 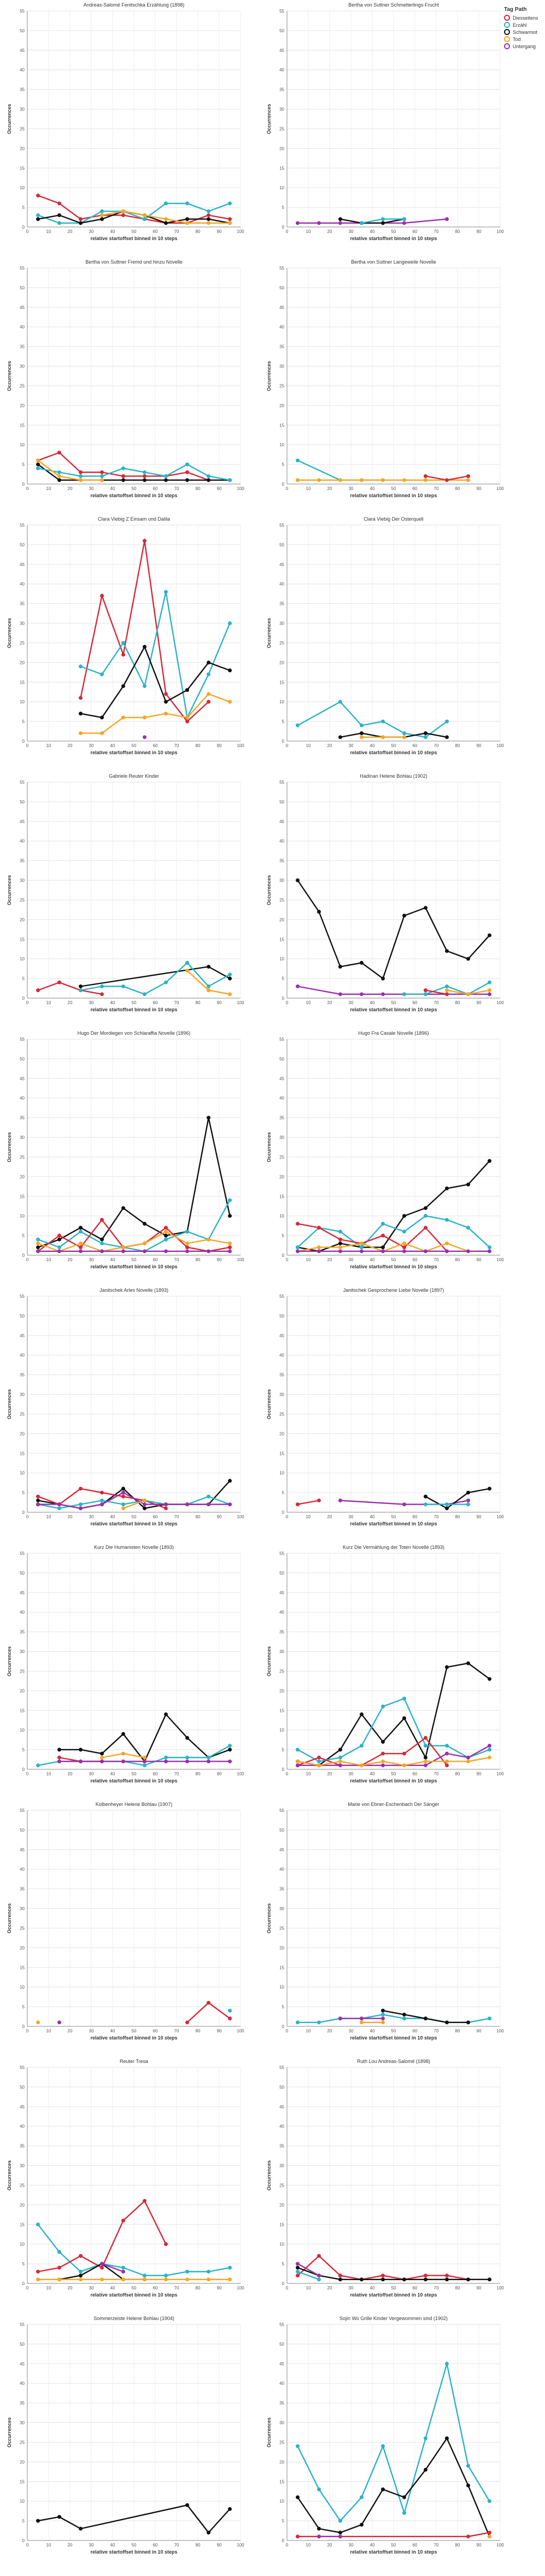 I want to click on x-tick-label: 70, so click(x=176, y=745).